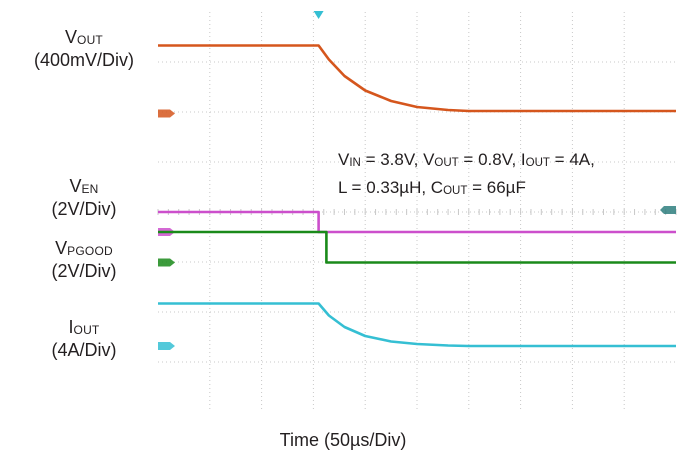  Describe the element at coordinates (84, 350) in the screenshot. I see `iout-scale: (4A/Div)` at that location.